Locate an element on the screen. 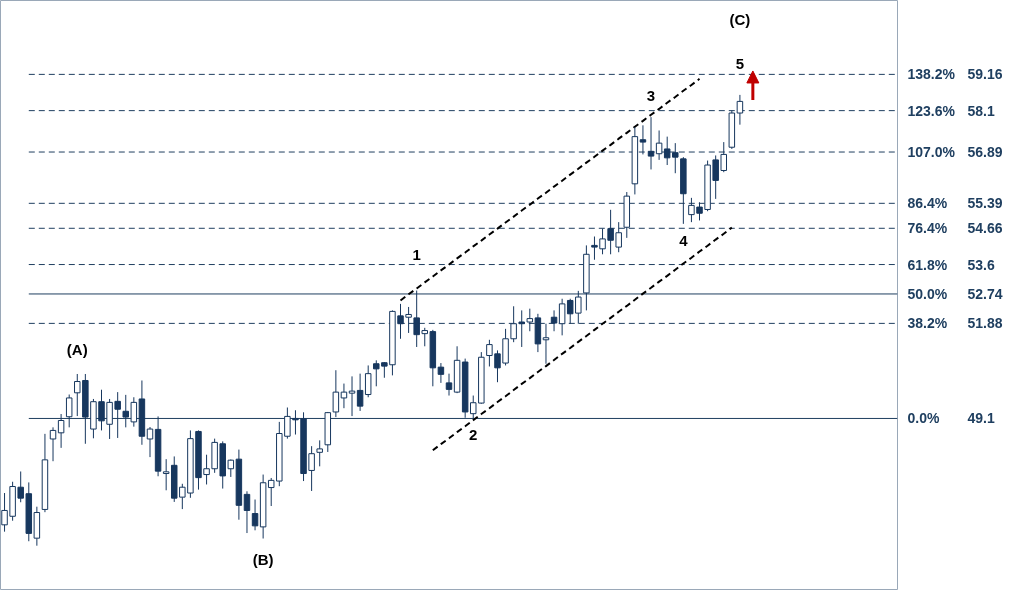 The image size is (1017, 590). annotation: 4 is located at coordinates (684, 240).